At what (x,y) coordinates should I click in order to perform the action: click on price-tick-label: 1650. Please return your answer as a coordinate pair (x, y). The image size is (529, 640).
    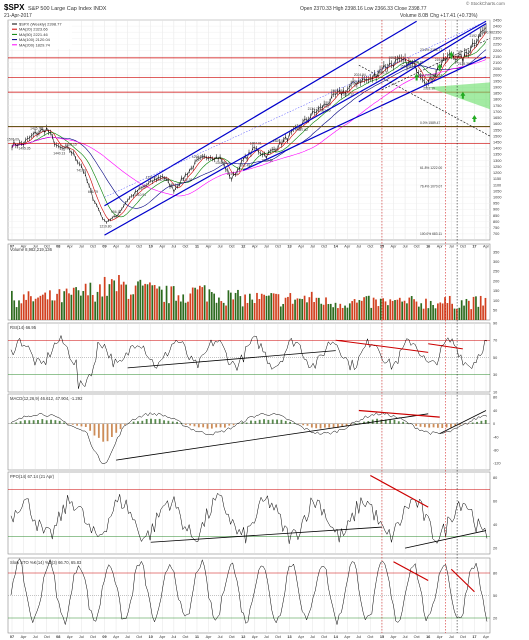
    Looking at the image, I should click on (497, 118).